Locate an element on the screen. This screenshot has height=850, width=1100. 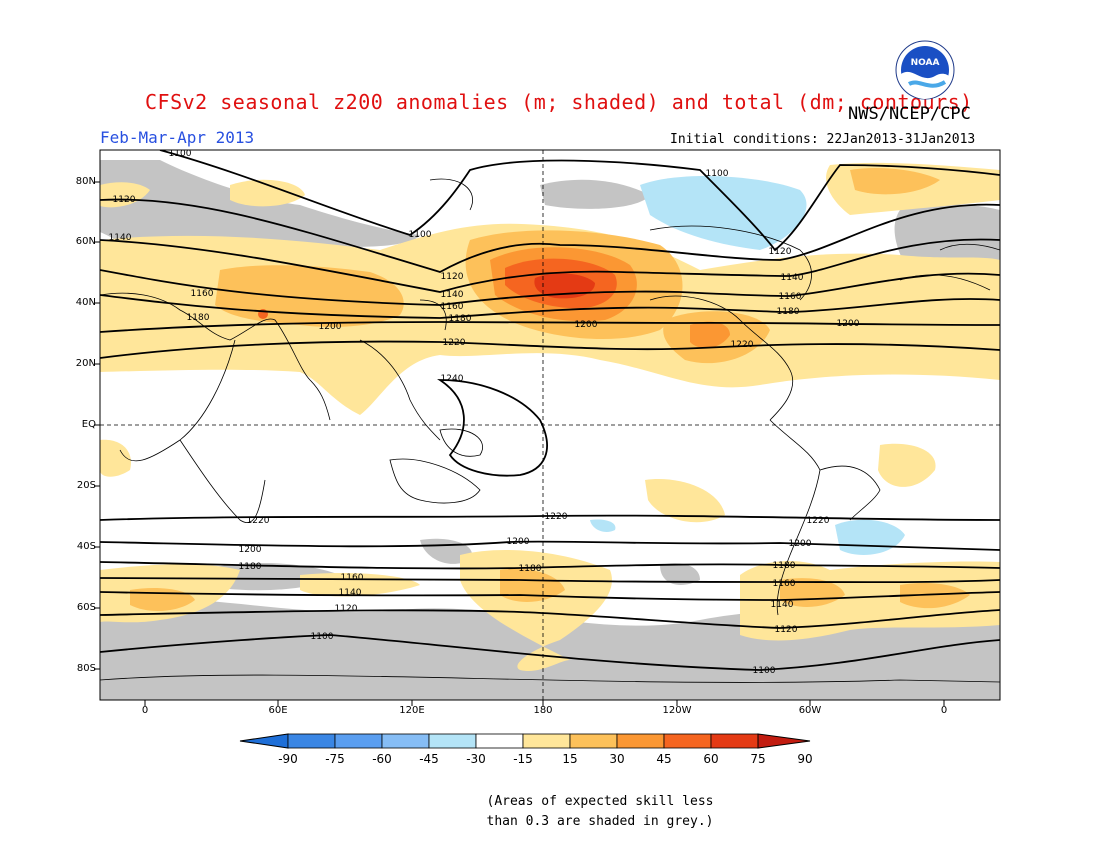
initial-conditions: Initial conditions: 22Jan2013-31Jan2013 is located at coordinates (823, 139).